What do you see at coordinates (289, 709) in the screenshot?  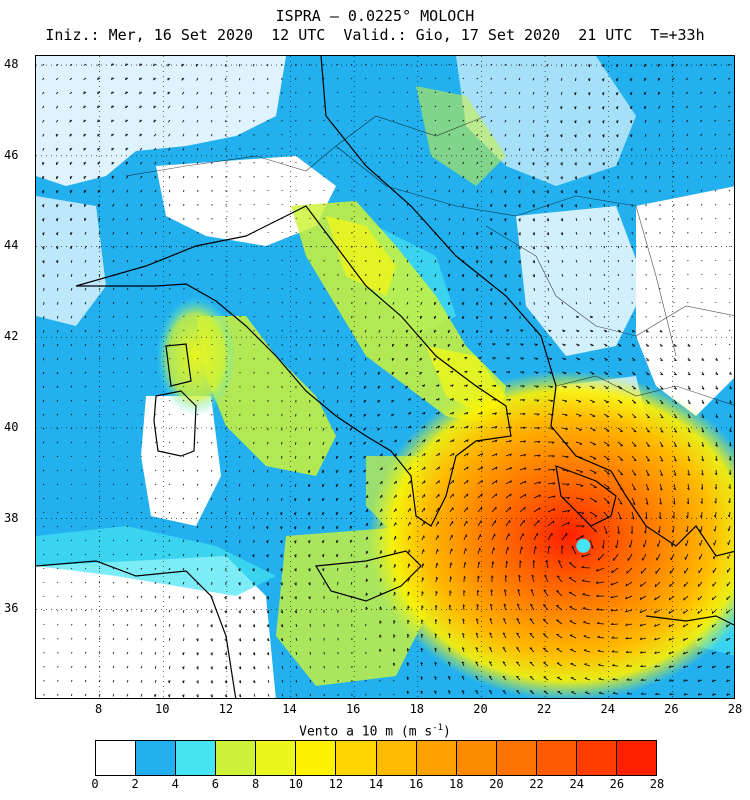 I see `lon-tick-14: 14` at bounding box center [289, 709].